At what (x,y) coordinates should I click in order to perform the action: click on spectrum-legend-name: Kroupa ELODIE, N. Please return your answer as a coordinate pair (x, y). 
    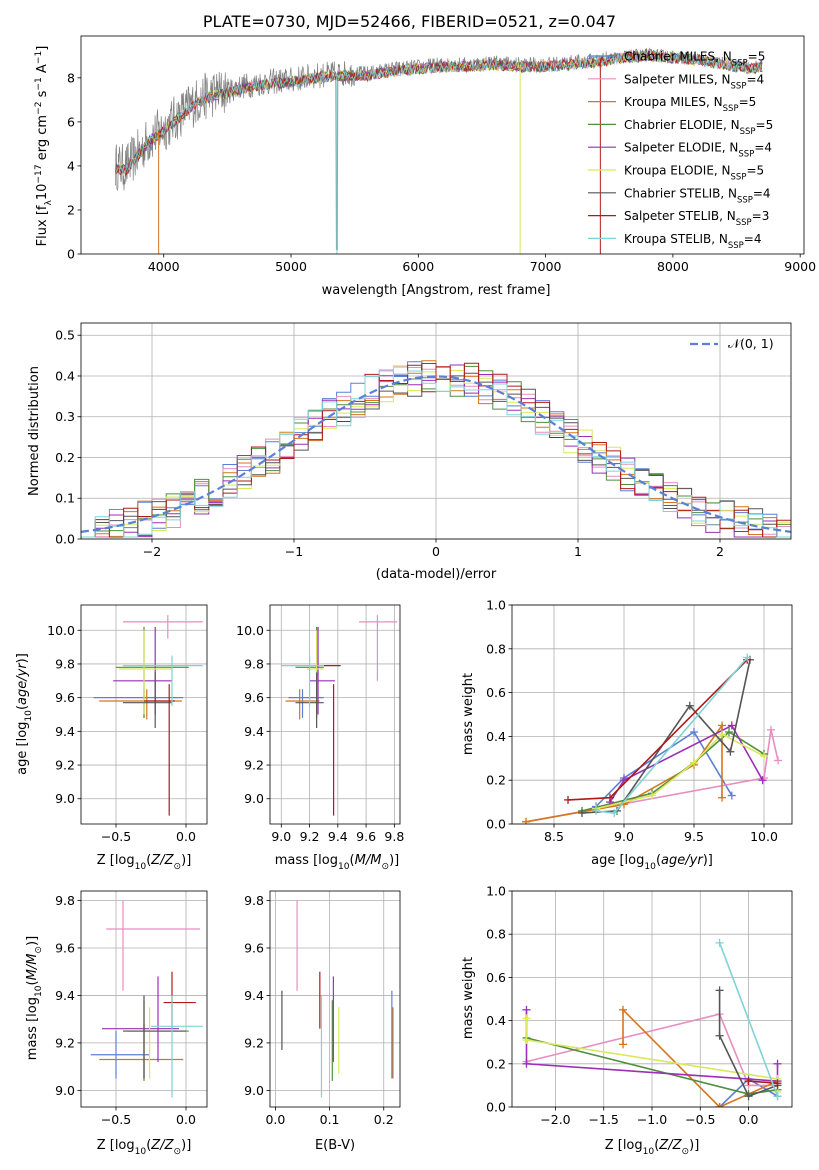
    Looking at the image, I should click on (677, 171).